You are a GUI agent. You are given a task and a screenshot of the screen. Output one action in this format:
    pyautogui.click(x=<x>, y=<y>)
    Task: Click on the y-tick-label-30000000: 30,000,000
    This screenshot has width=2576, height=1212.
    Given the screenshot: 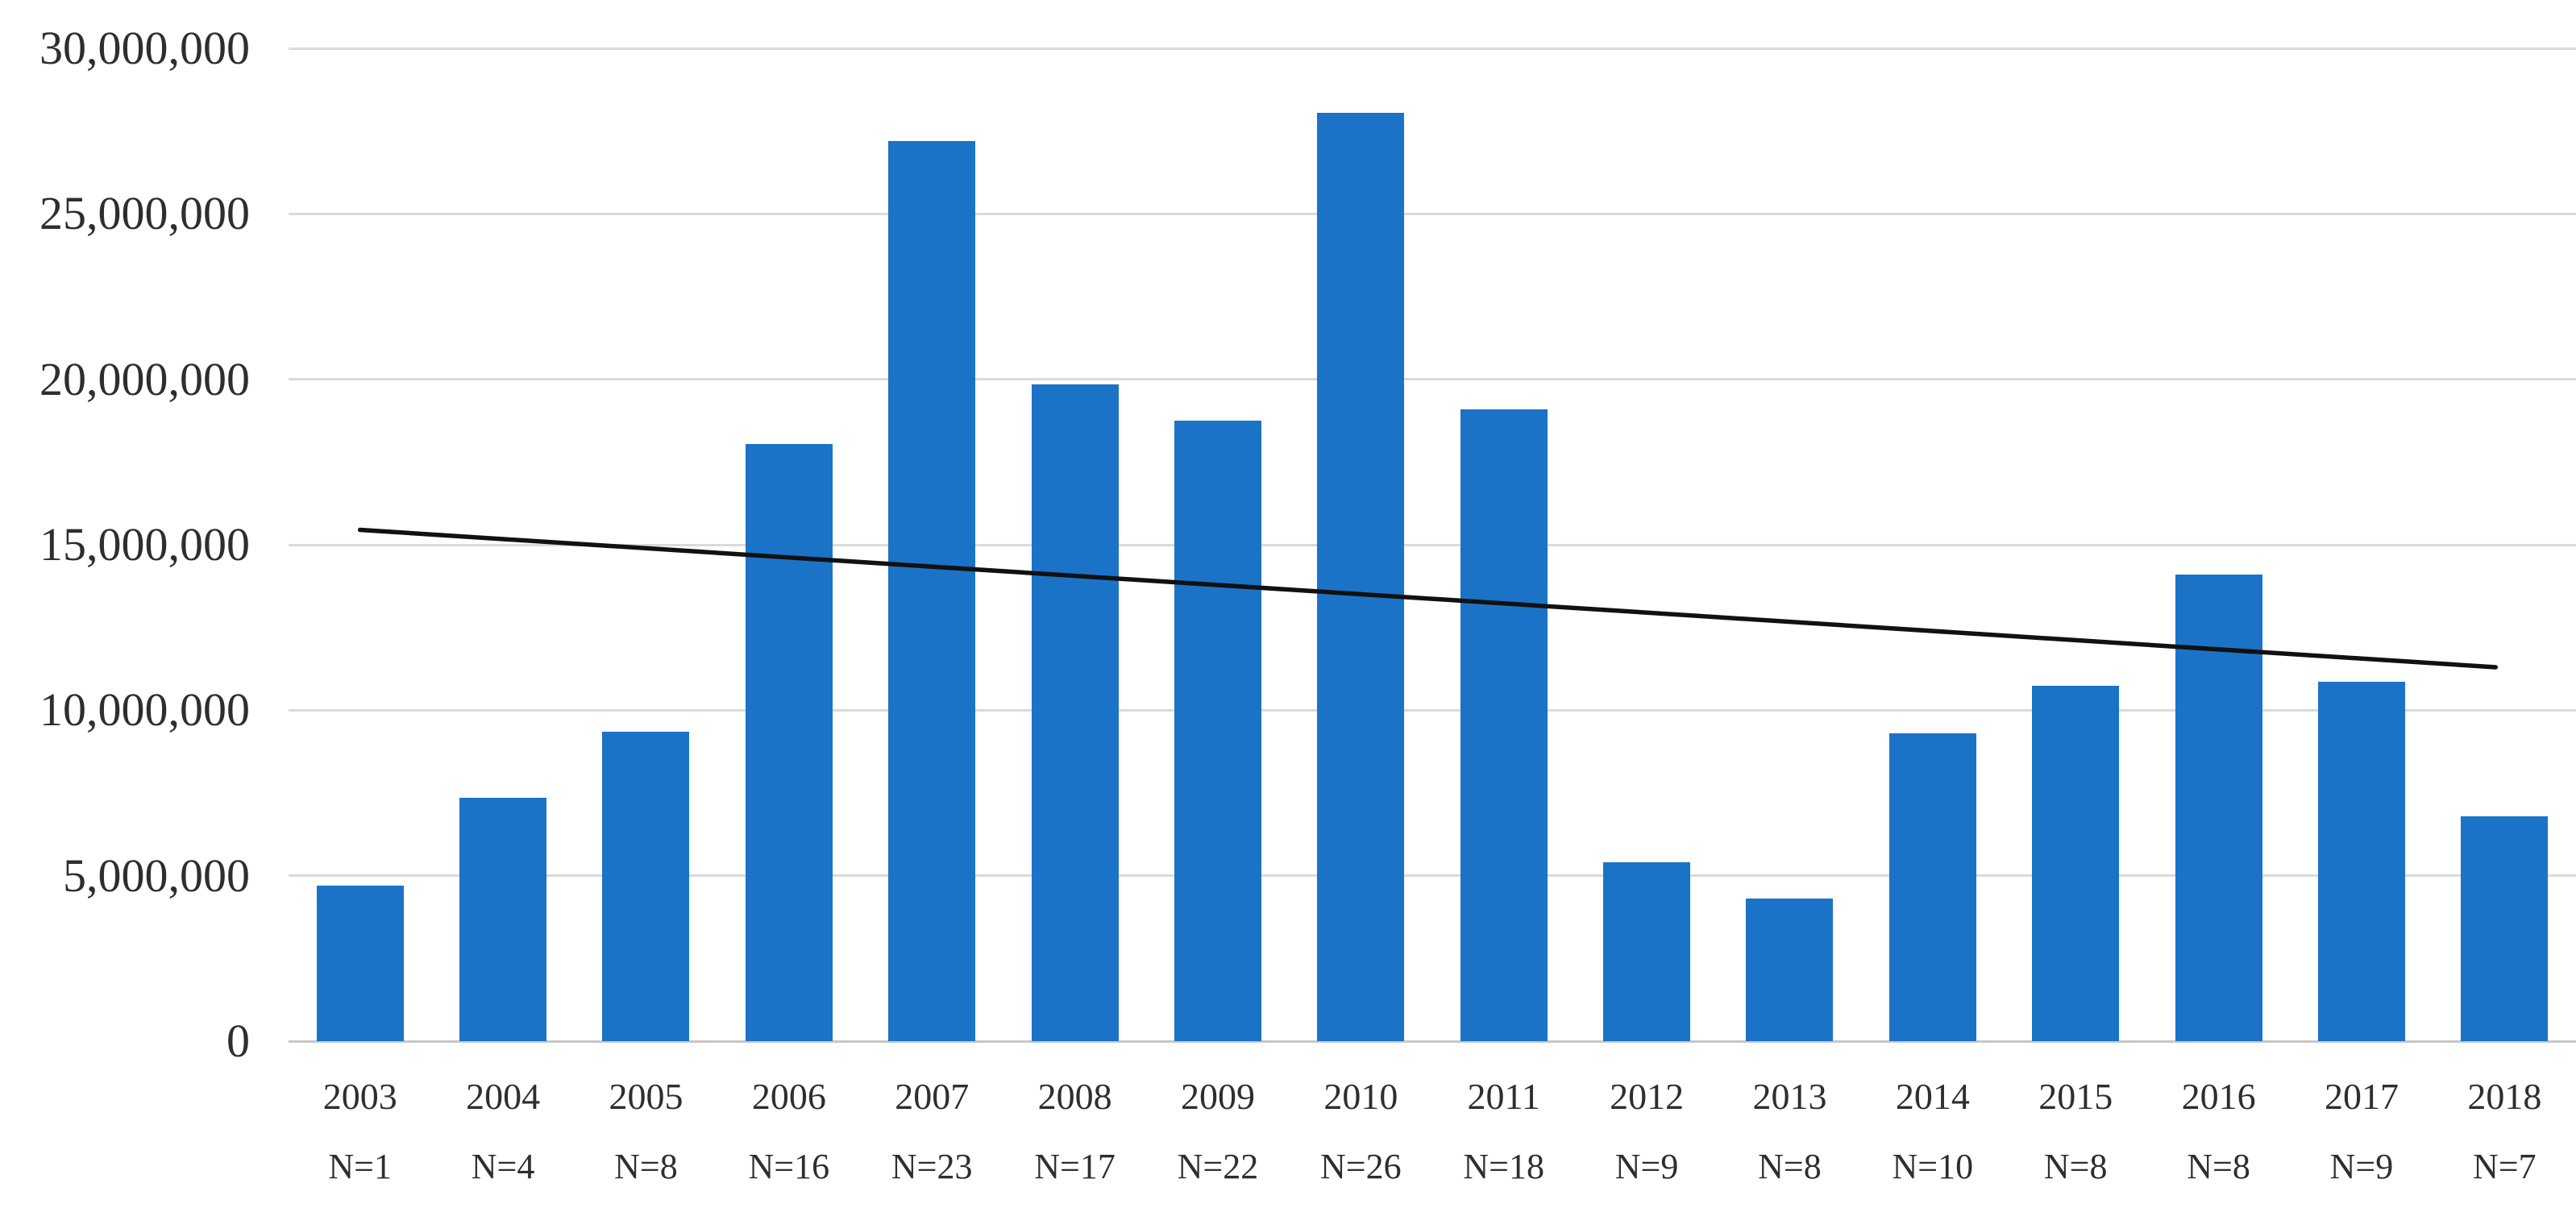 What is the action you would take?
    pyautogui.click(x=144, y=48)
    